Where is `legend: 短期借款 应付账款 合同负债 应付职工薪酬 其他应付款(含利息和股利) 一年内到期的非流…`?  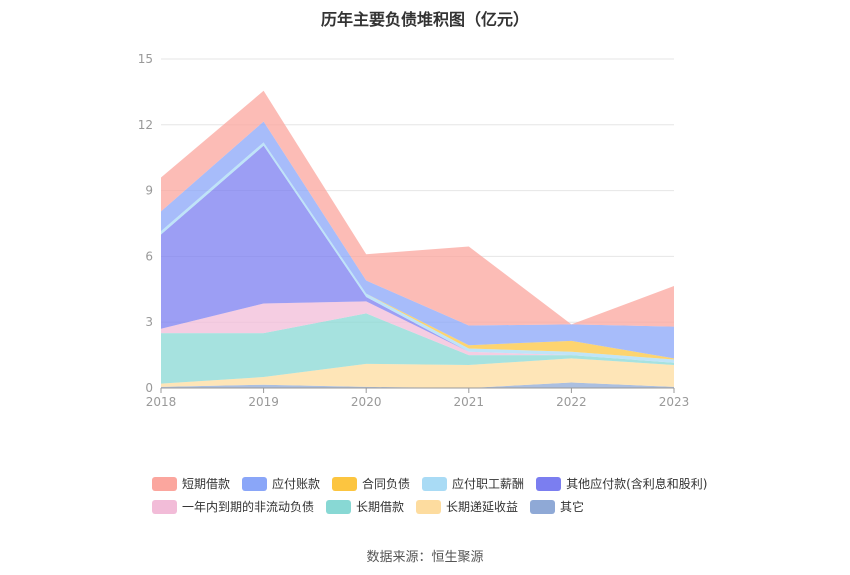
legend: 短期借款 应付账款 合同负债 应付职工薪酬 其他应付款(含利息和股利) 一年内到期的非流… is located at coordinates (452, 495).